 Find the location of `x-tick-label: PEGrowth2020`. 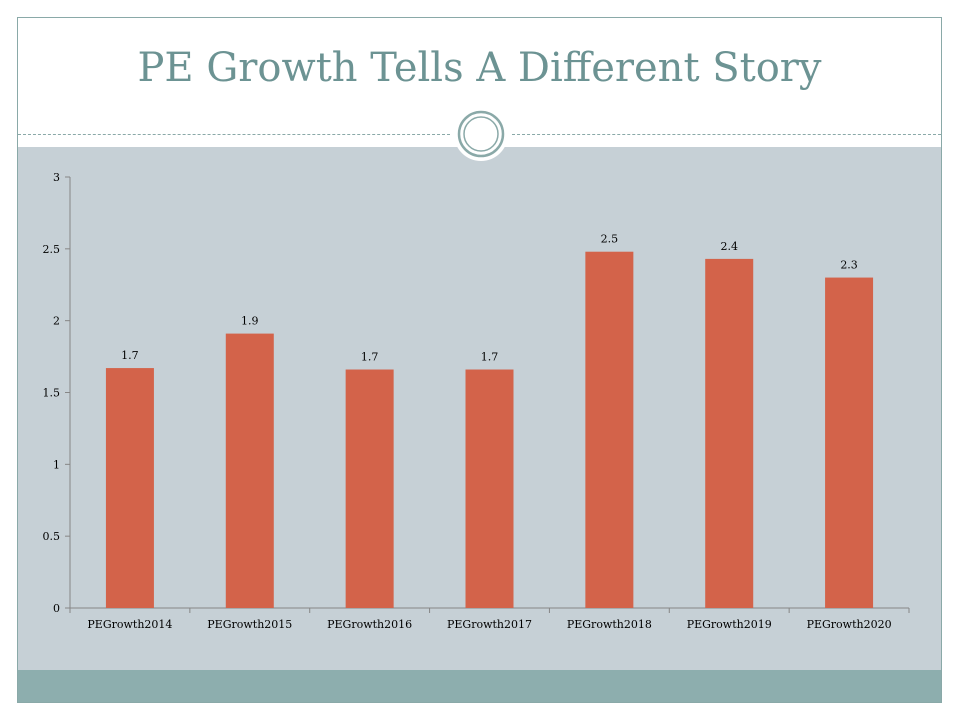

x-tick-label: PEGrowth2020 is located at coordinates (849, 624).